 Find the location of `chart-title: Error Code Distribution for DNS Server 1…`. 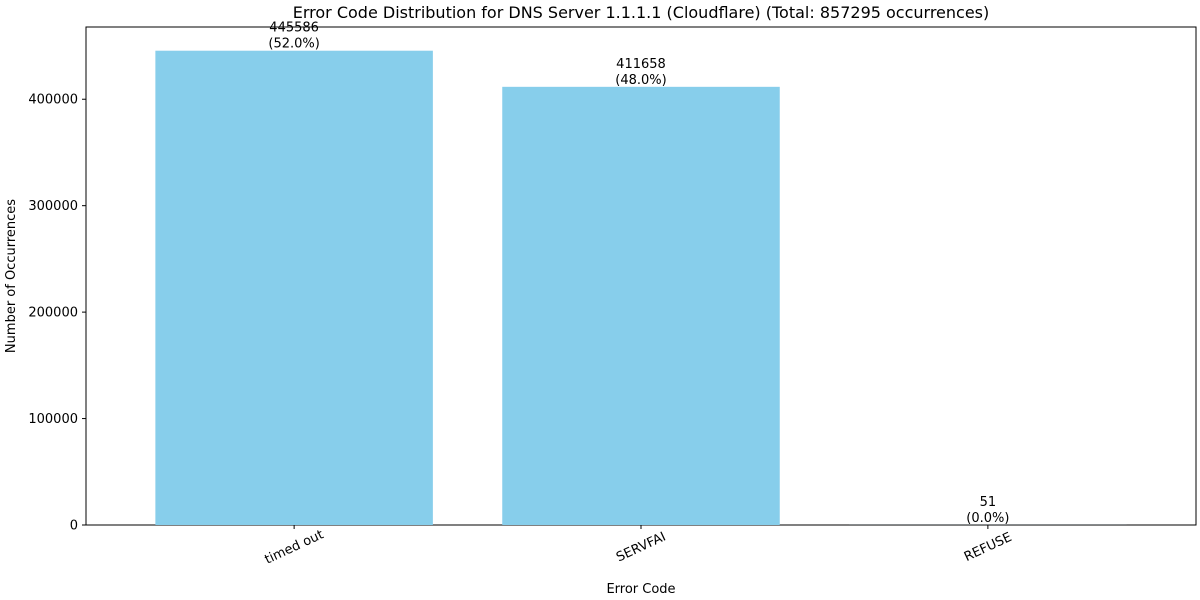

chart-title: Error Code Distribution for DNS Server 1… is located at coordinates (641, 12).